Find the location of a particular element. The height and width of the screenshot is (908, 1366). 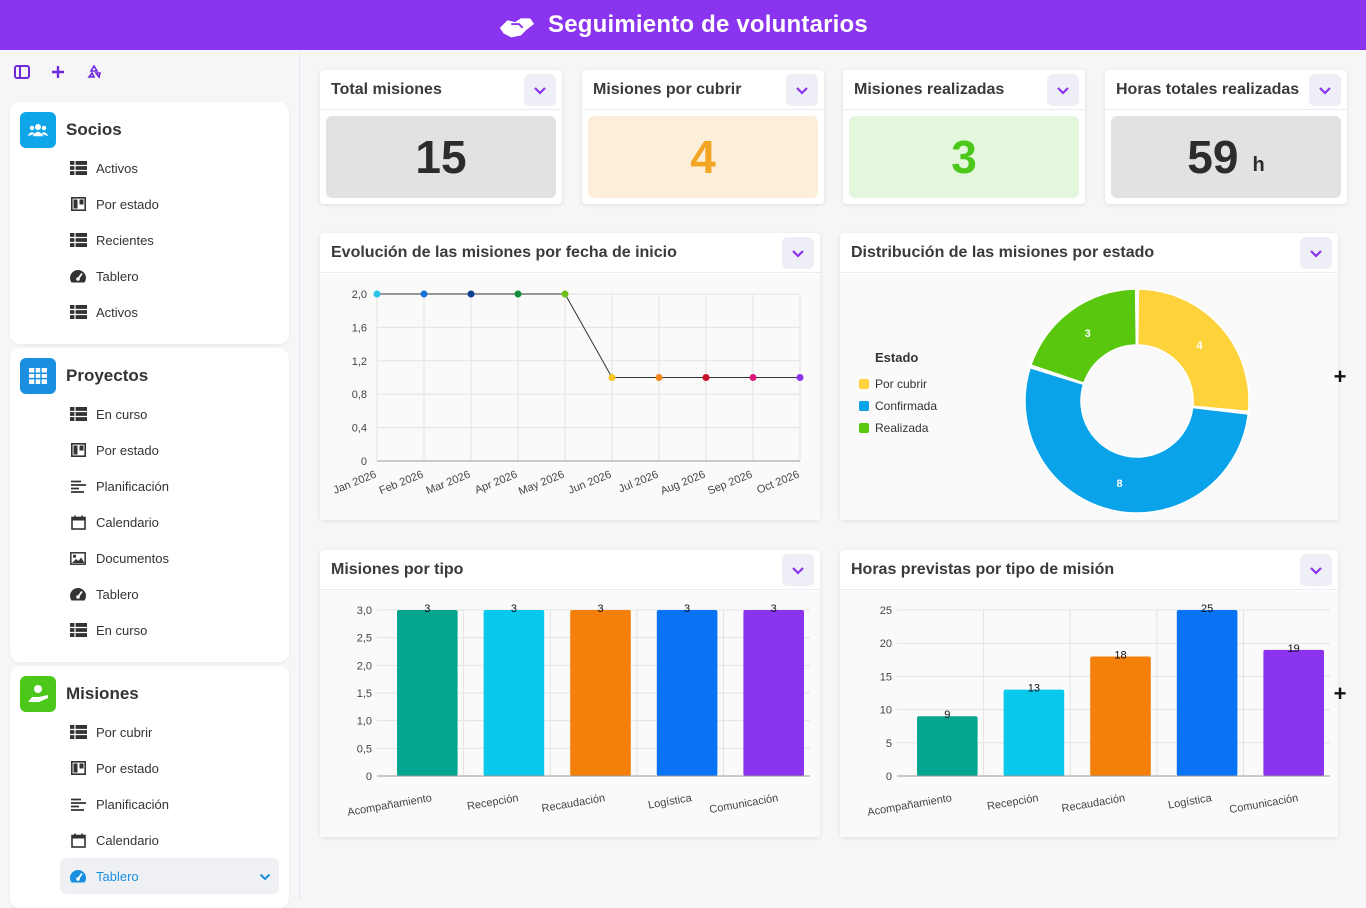

add-icon is located at coordinates (58, 72).